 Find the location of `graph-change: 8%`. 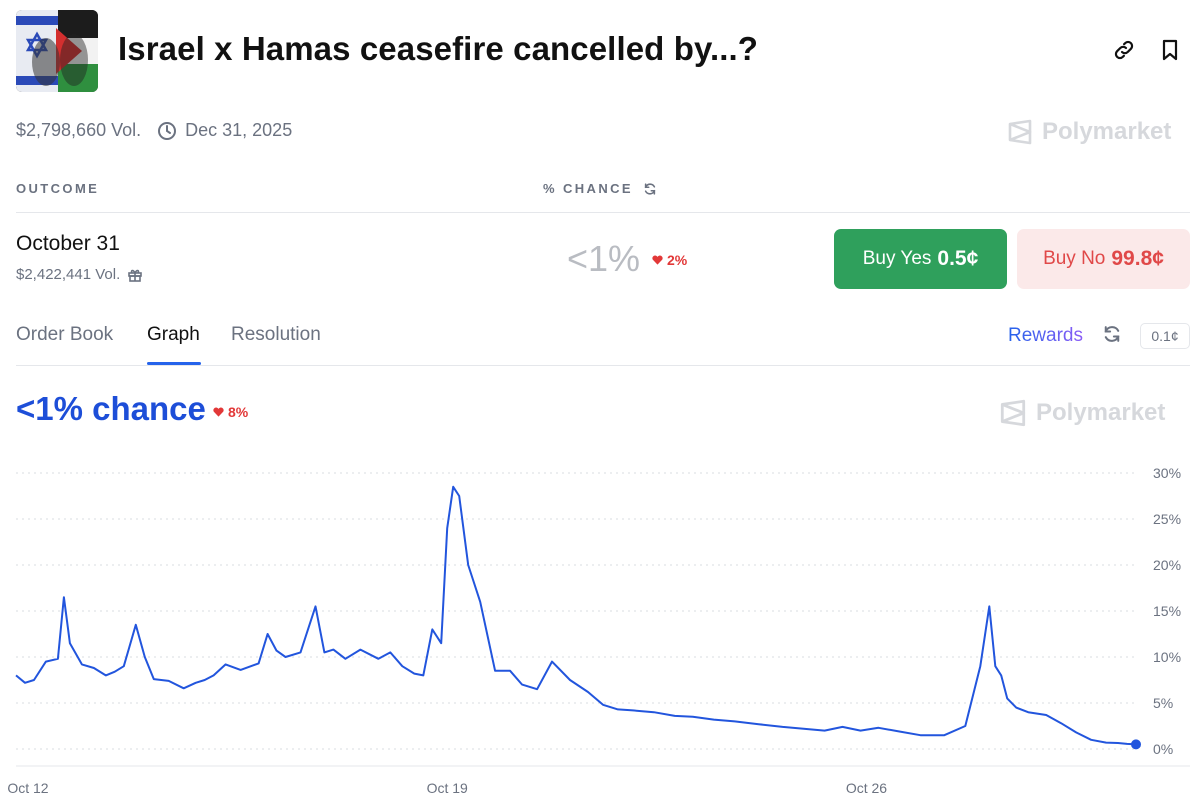

graph-change: 8% is located at coordinates (230, 412).